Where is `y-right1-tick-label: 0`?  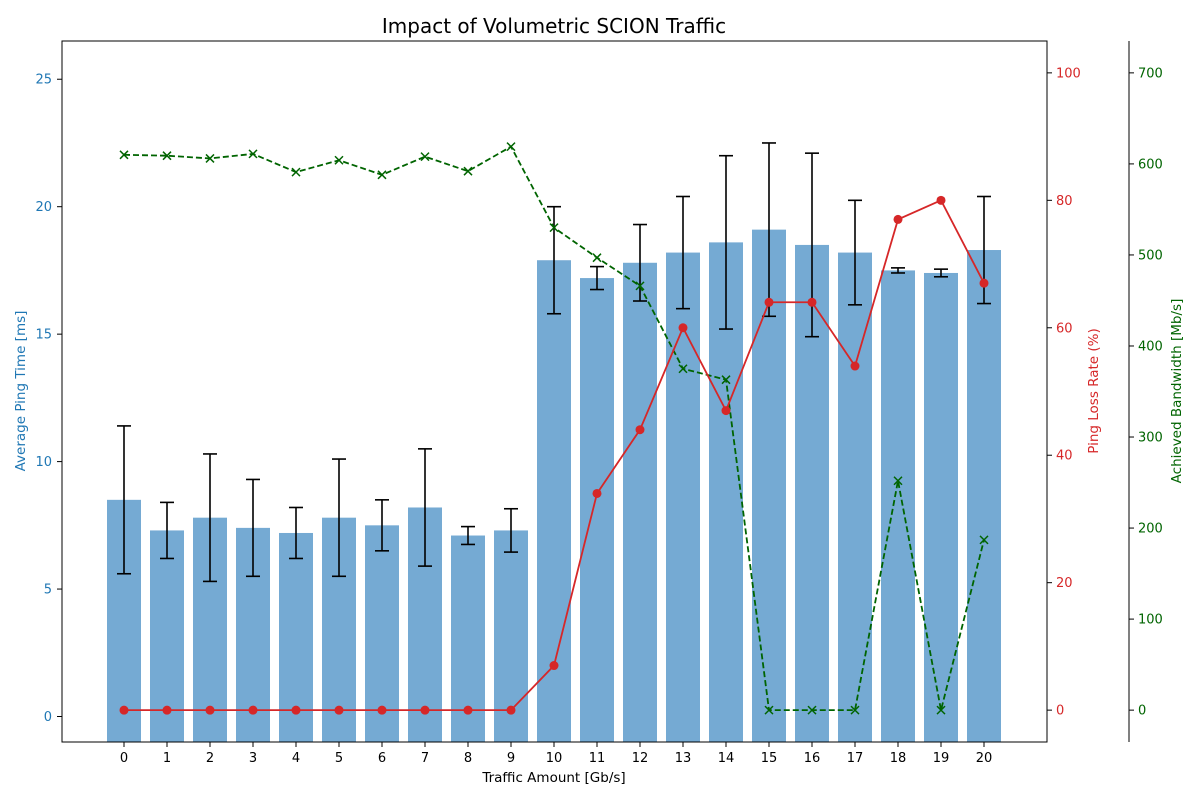 y-right1-tick-label: 0 is located at coordinates (1060, 711).